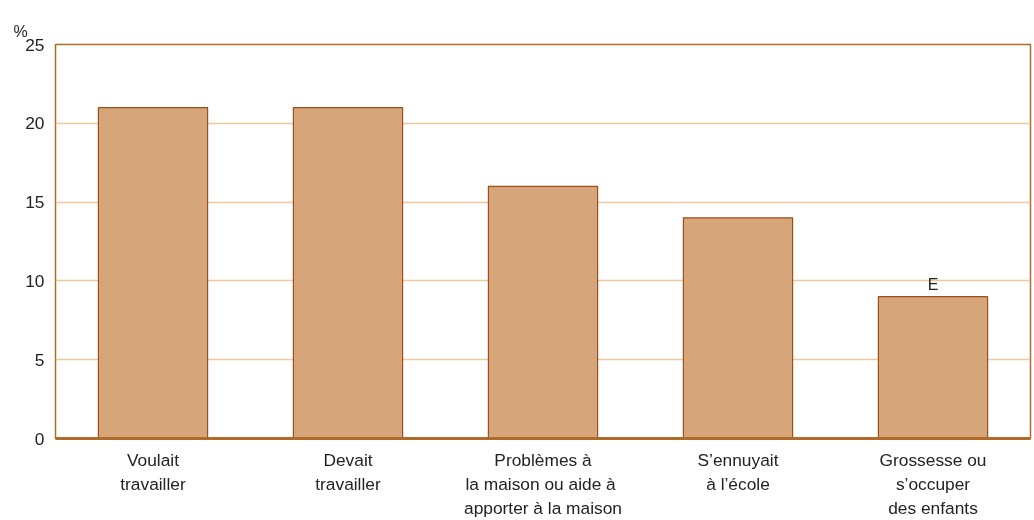 The image size is (1034, 520). Describe the element at coordinates (39, 359) in the screenshot. I see `y-tick-label: 5` at that location.